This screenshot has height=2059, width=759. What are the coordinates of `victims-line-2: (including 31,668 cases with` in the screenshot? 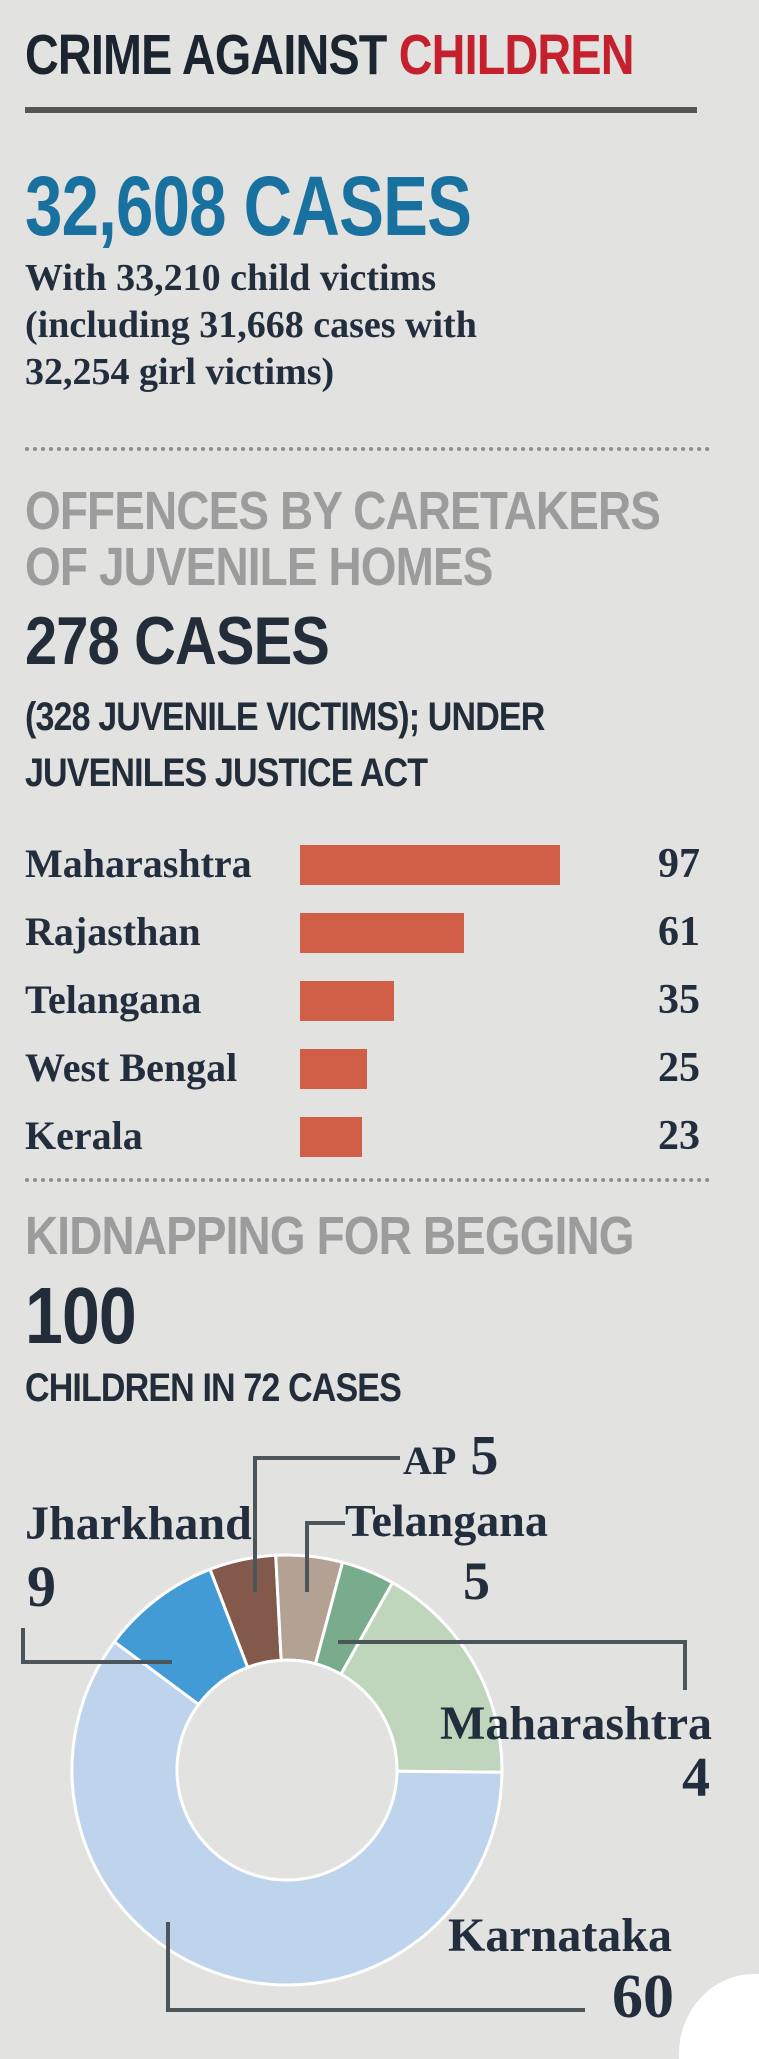 It's located at (251, 325).